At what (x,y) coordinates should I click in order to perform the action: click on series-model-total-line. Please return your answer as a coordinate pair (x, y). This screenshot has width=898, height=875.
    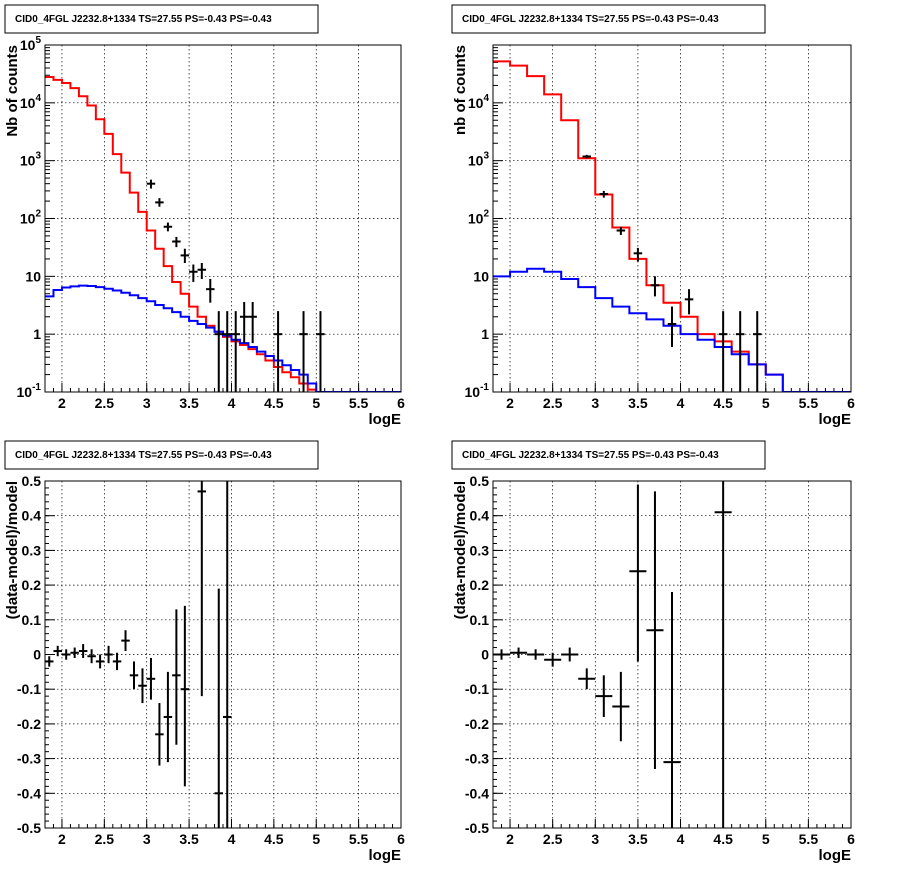
    Looking at the image, I should click on (223, 233).